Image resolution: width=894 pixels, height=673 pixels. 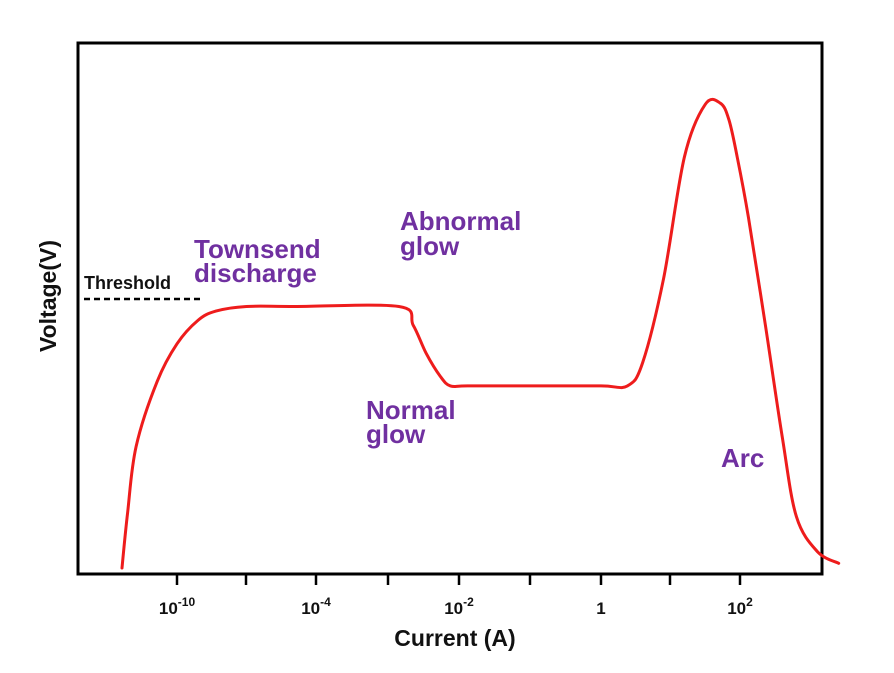 What do you see at coordinates (257, 249) in the screenshot?
I see `region-label-townsend-line1: Townsend` at bounding box center [257, 249].